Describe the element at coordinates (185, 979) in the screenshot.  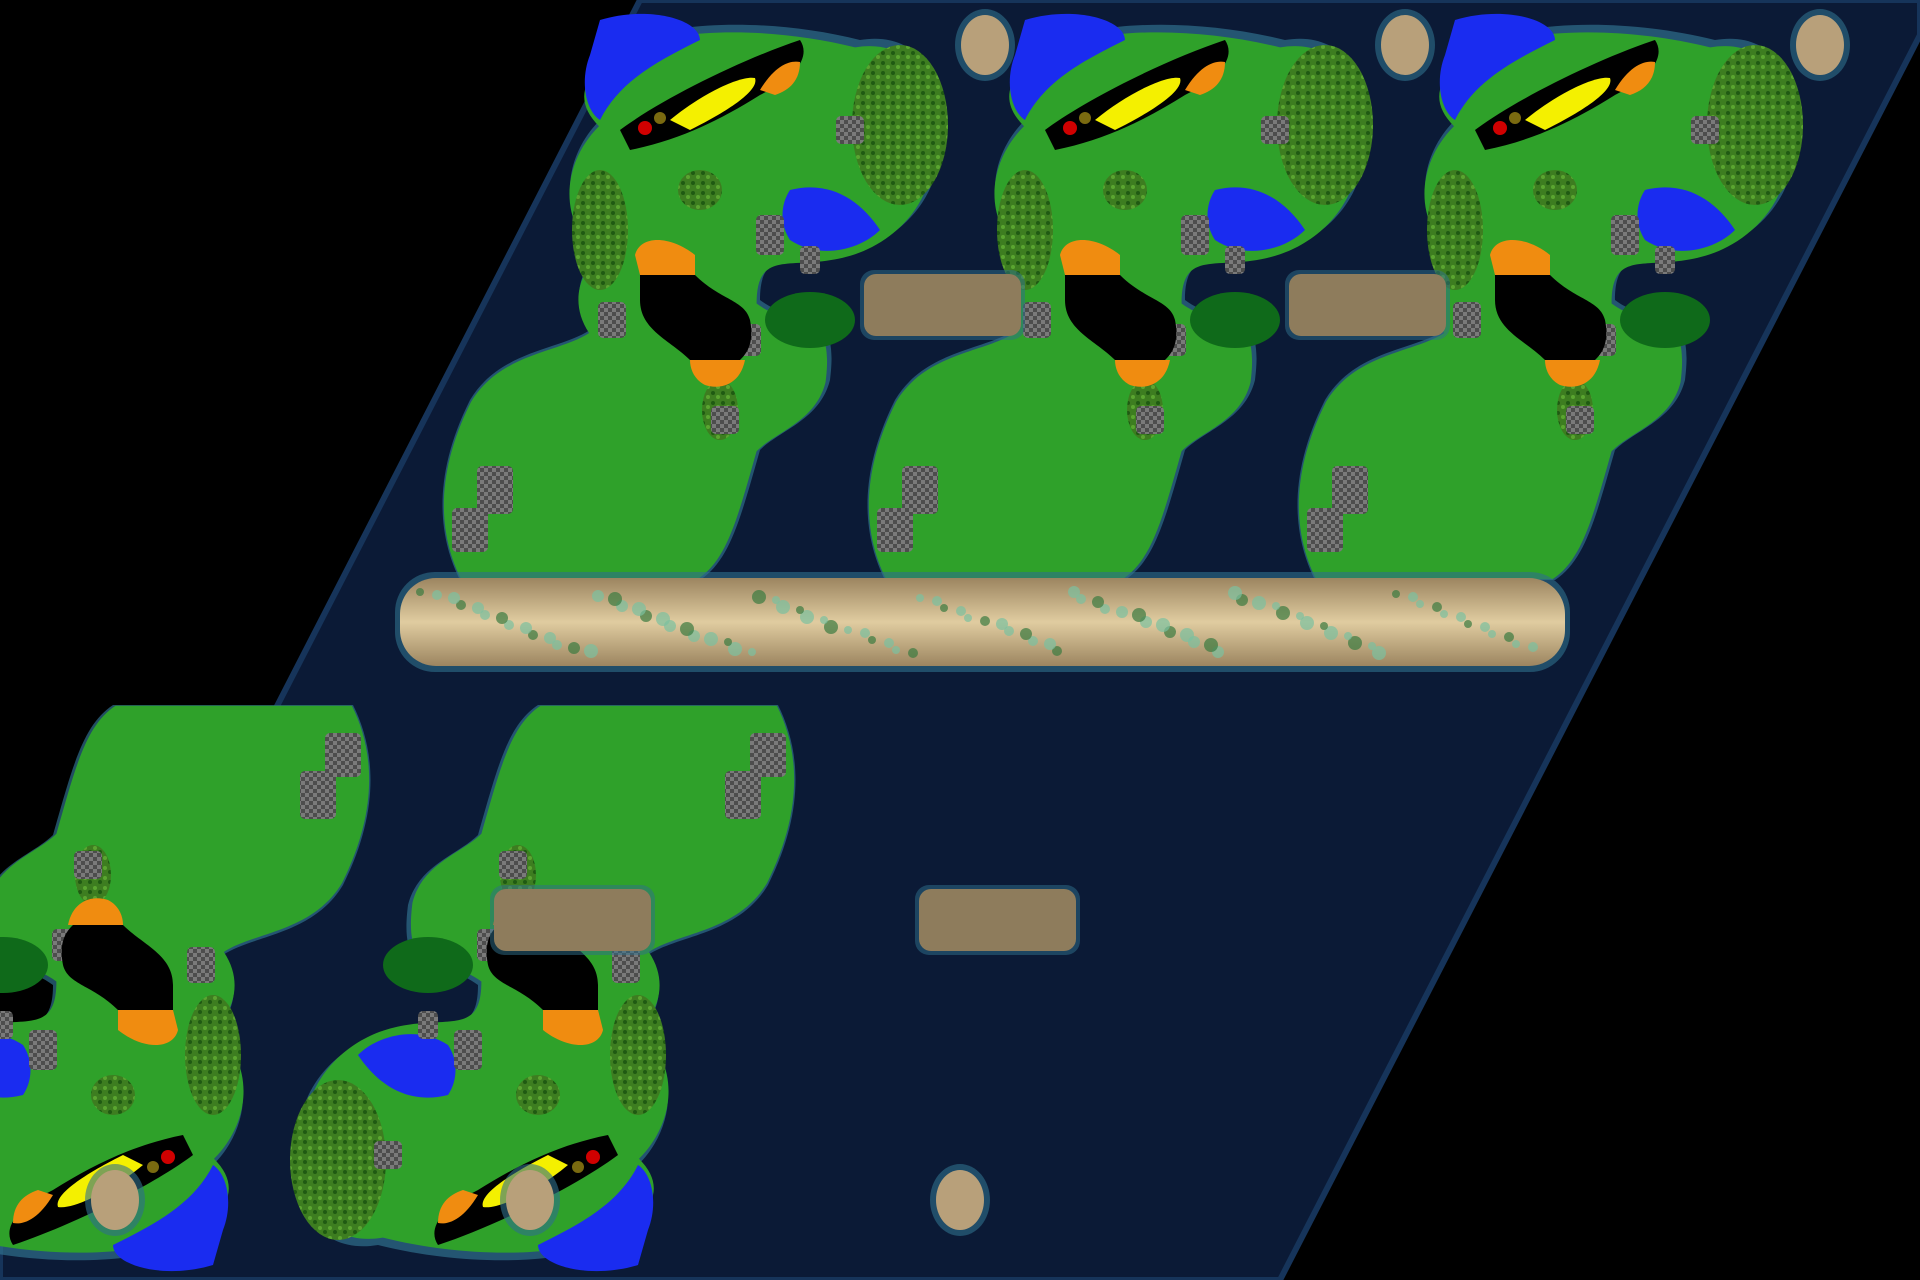
I see `island-grass` at that location.